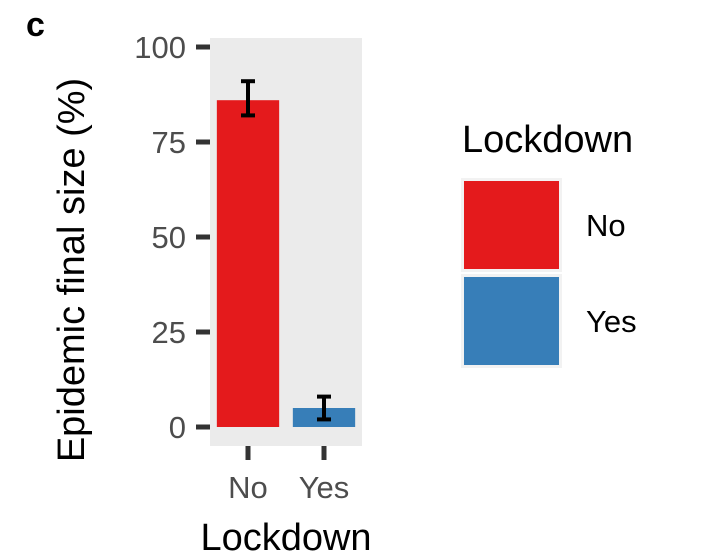 Image resolution: width=704 pixels, height=559 pixels. I want to click on x-axis-title: Lockdown, so click(285, 538).